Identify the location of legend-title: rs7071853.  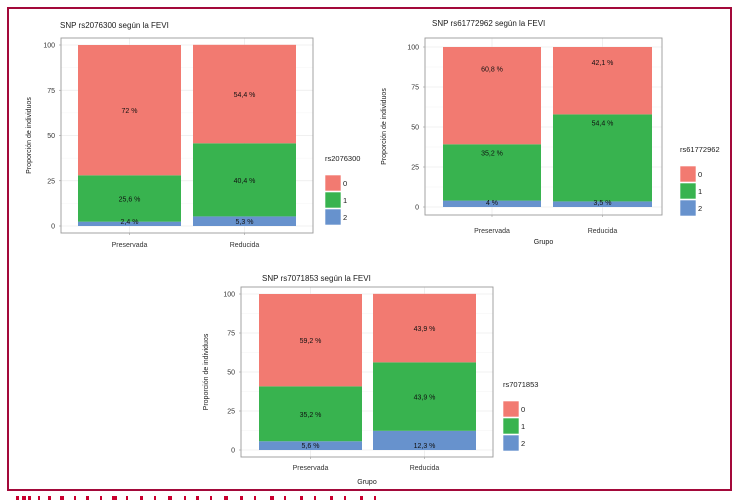
(520, 384).